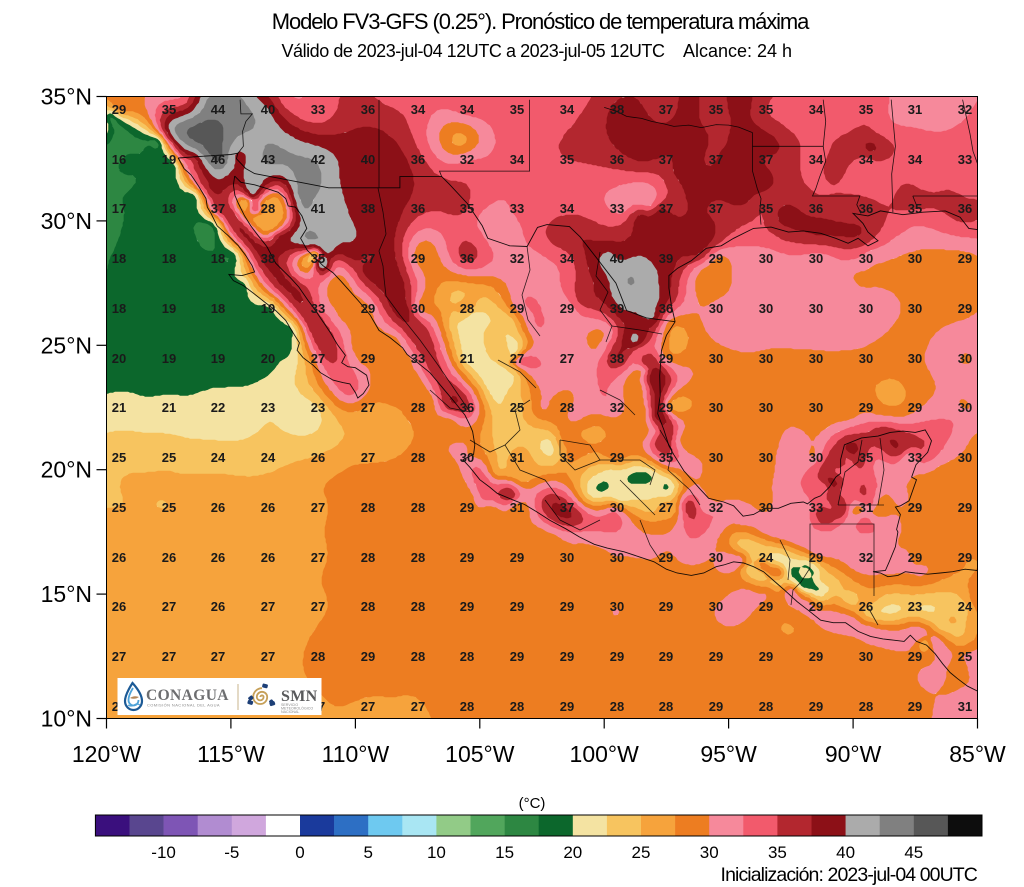  I want to click on svg-text: 120°W, so click(107, 754).